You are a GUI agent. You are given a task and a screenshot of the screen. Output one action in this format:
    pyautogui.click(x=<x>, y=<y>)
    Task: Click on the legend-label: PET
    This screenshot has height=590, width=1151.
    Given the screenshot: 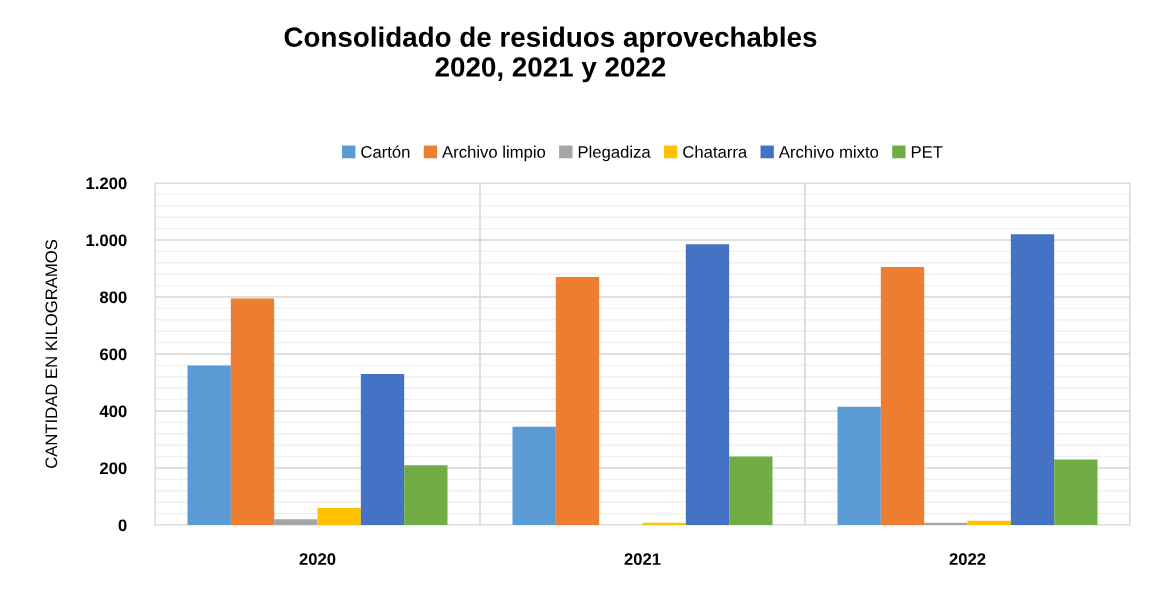 What is the action you would take?
    pyautogui.click(x=927, y=152)
    